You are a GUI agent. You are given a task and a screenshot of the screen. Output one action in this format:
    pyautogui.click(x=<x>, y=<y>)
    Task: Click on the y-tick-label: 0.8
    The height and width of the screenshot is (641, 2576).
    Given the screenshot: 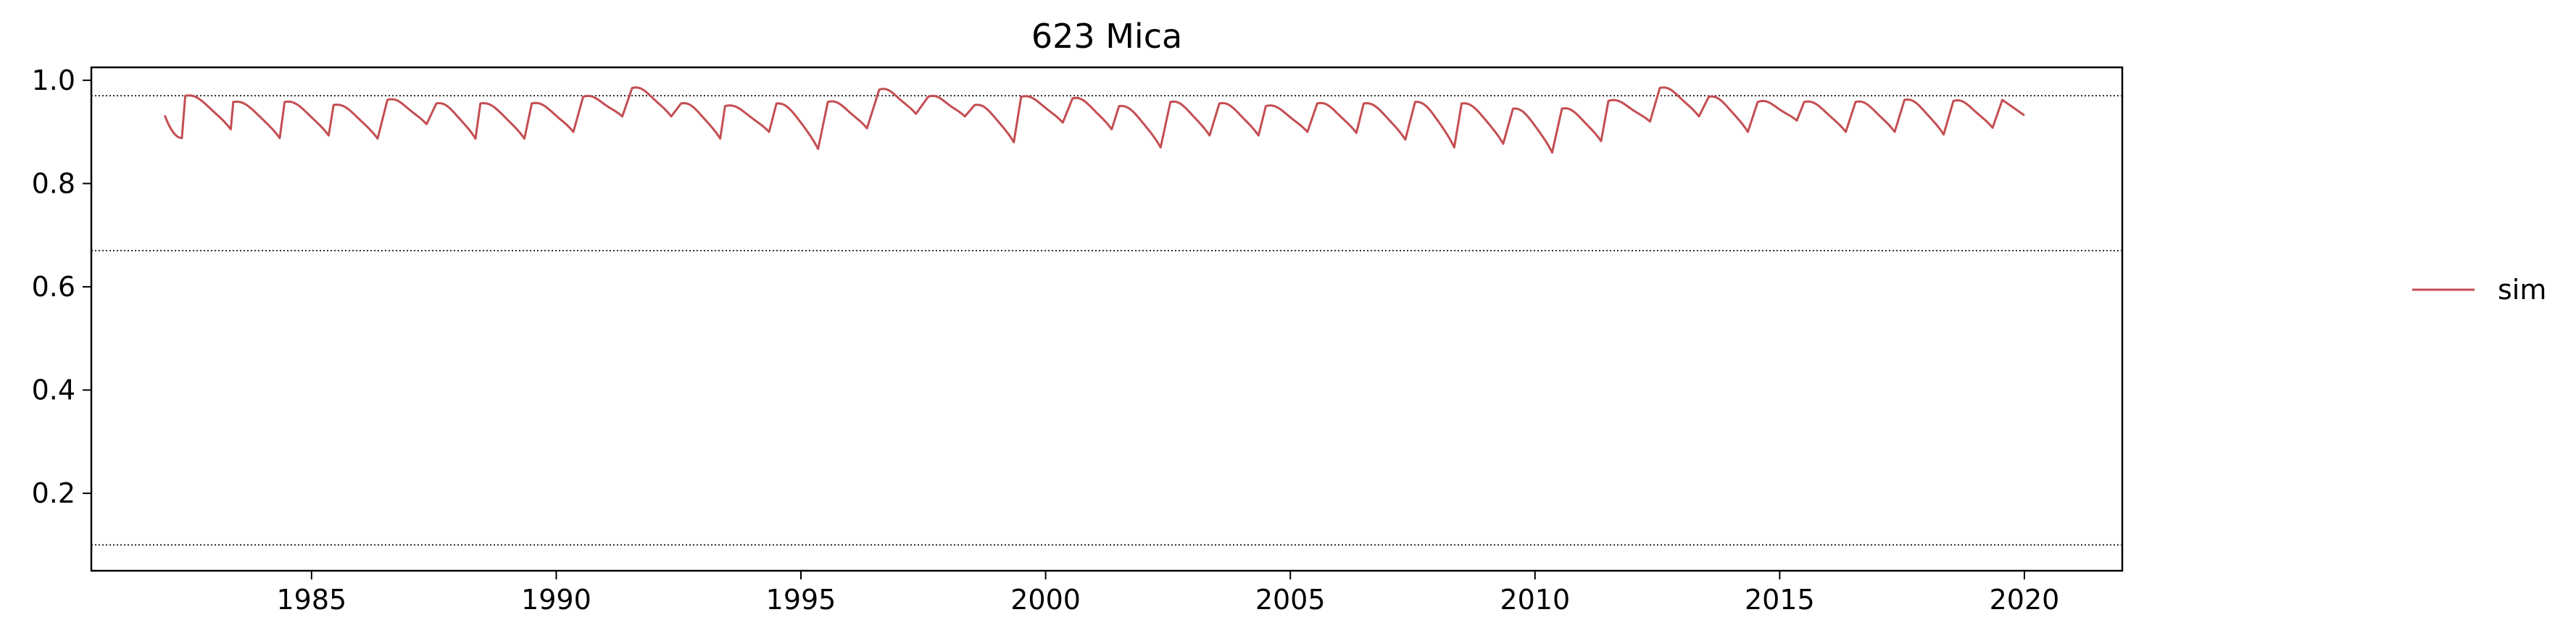 What is the action you would take?
    pyautogui.click(x=53, y=183)
    